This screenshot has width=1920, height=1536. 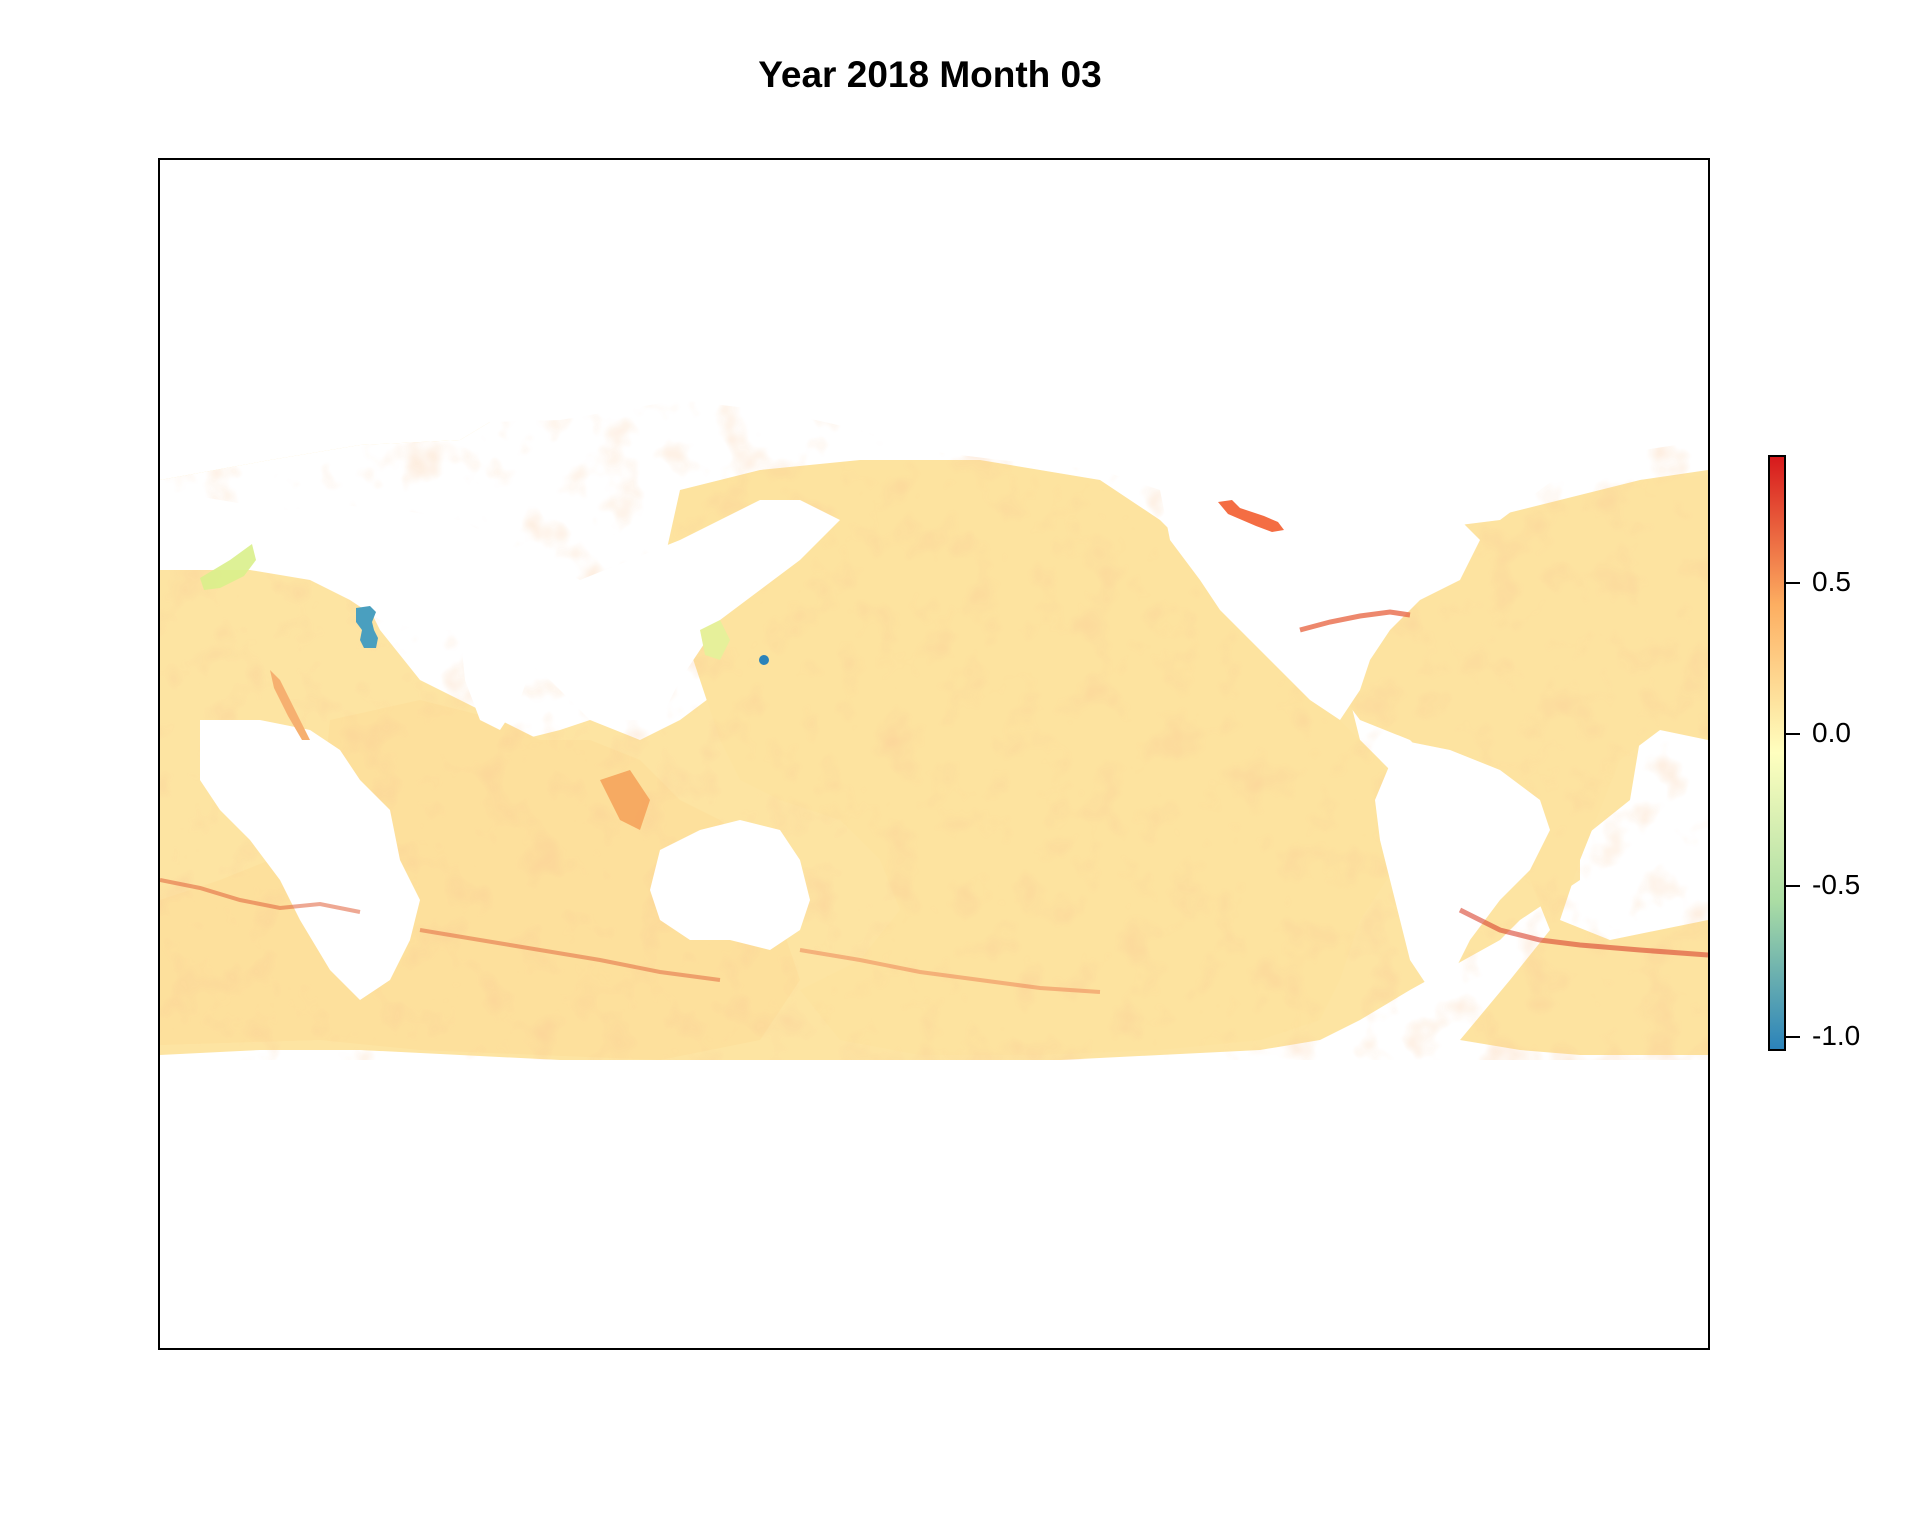 I want to click on south-atlantic-streak, so click(x=1583, y=932).